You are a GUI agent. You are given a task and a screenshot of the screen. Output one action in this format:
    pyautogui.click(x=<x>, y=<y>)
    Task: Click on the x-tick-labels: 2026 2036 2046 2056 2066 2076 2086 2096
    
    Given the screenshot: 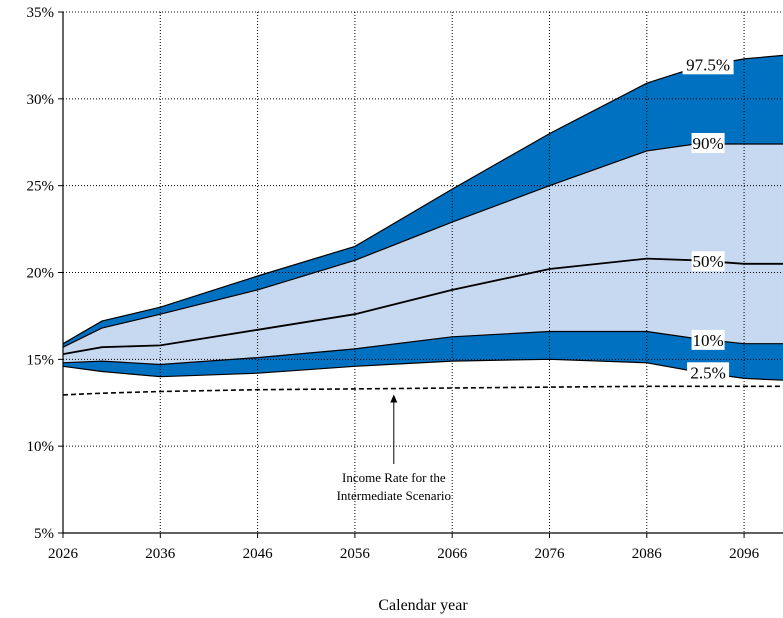 What is the action you would take?
    pyautogui.click(x=404, y=554)
    